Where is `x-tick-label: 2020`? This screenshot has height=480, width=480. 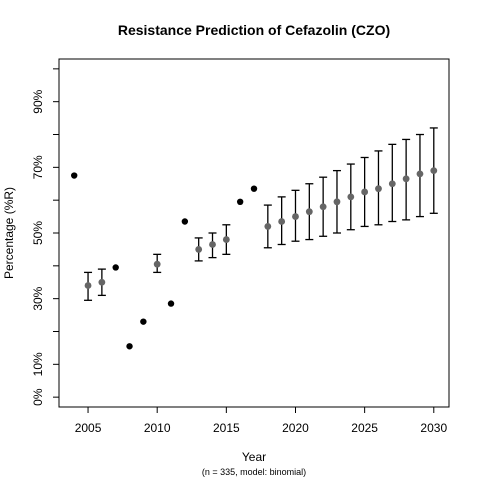
x-tick-label: 2020 is located at coordinates (295, 428).